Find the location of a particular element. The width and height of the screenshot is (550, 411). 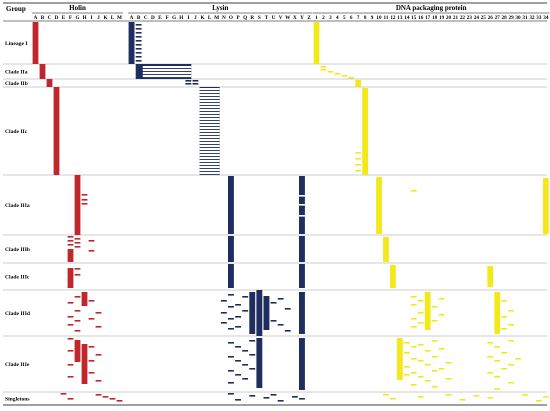

dna-column-label: 28 is located at coordinates (505, 18).